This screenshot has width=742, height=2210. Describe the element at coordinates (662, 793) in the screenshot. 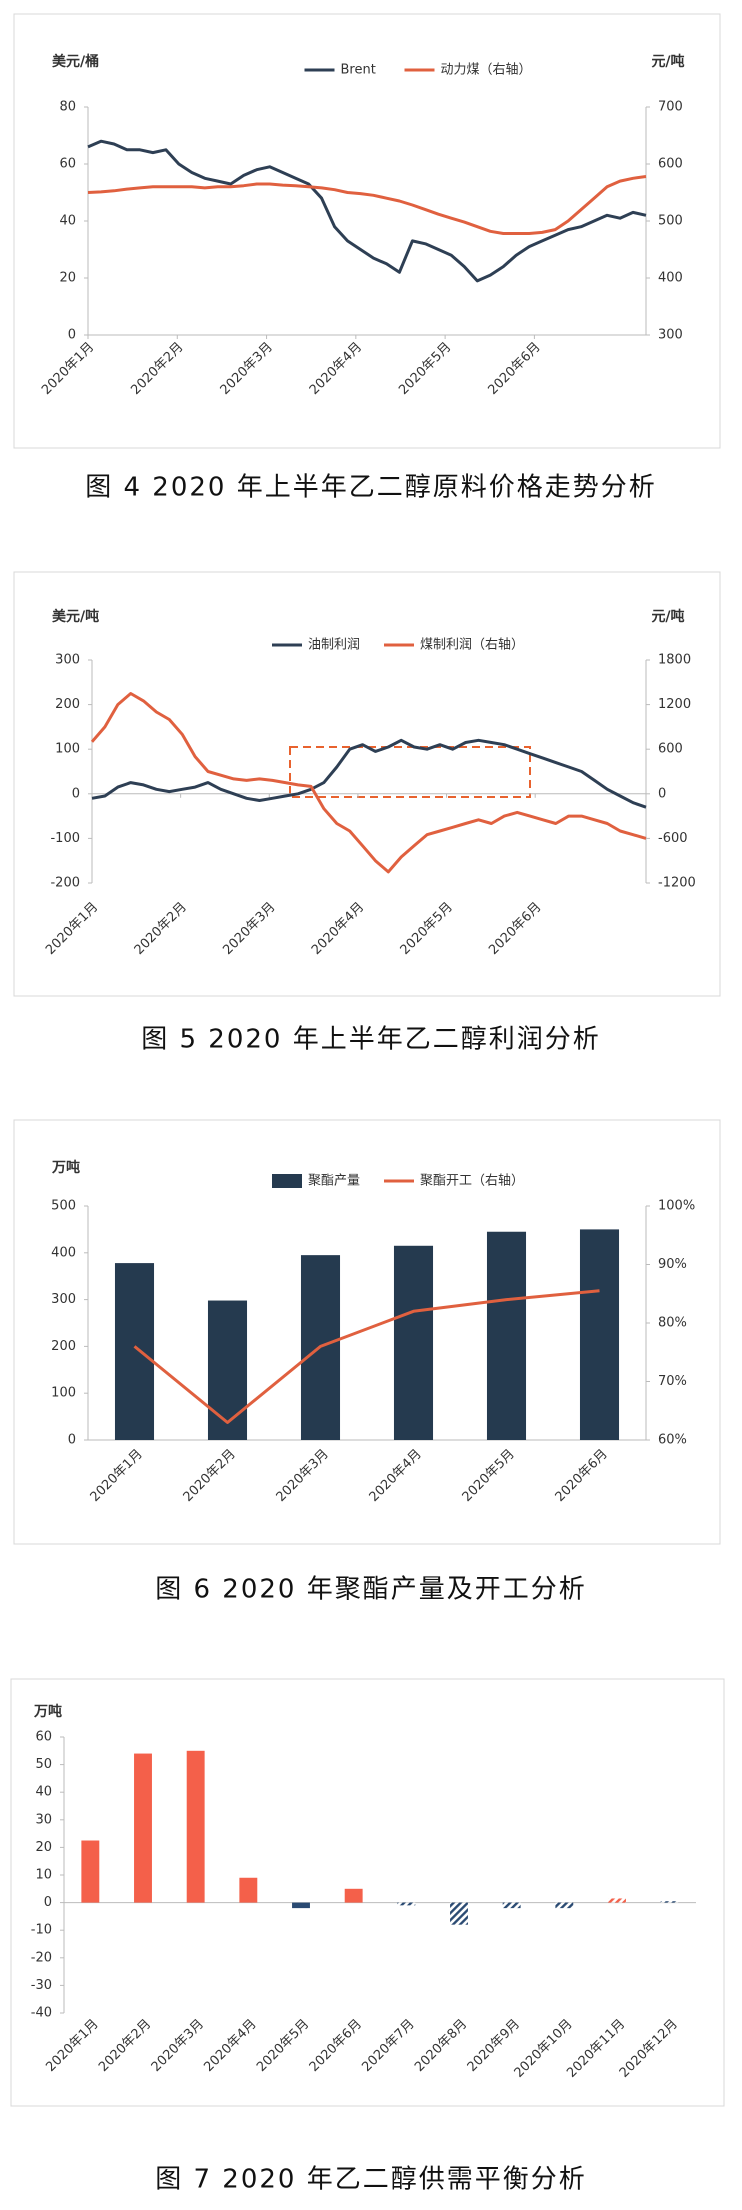

I see `y2-tick-label: 0` at that location.